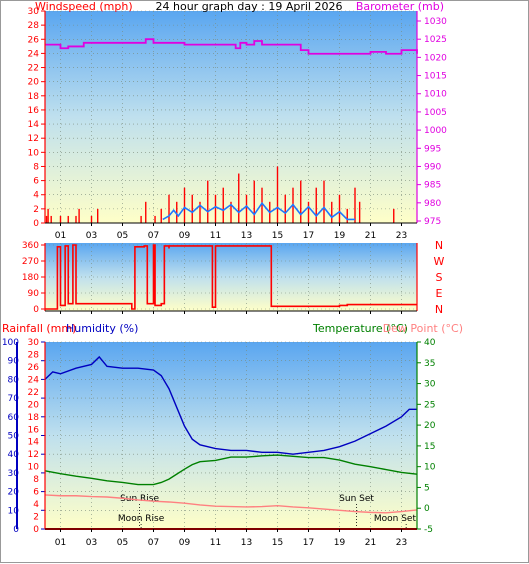  I want to click on event-label: Moon Rise, so click(141, 519).